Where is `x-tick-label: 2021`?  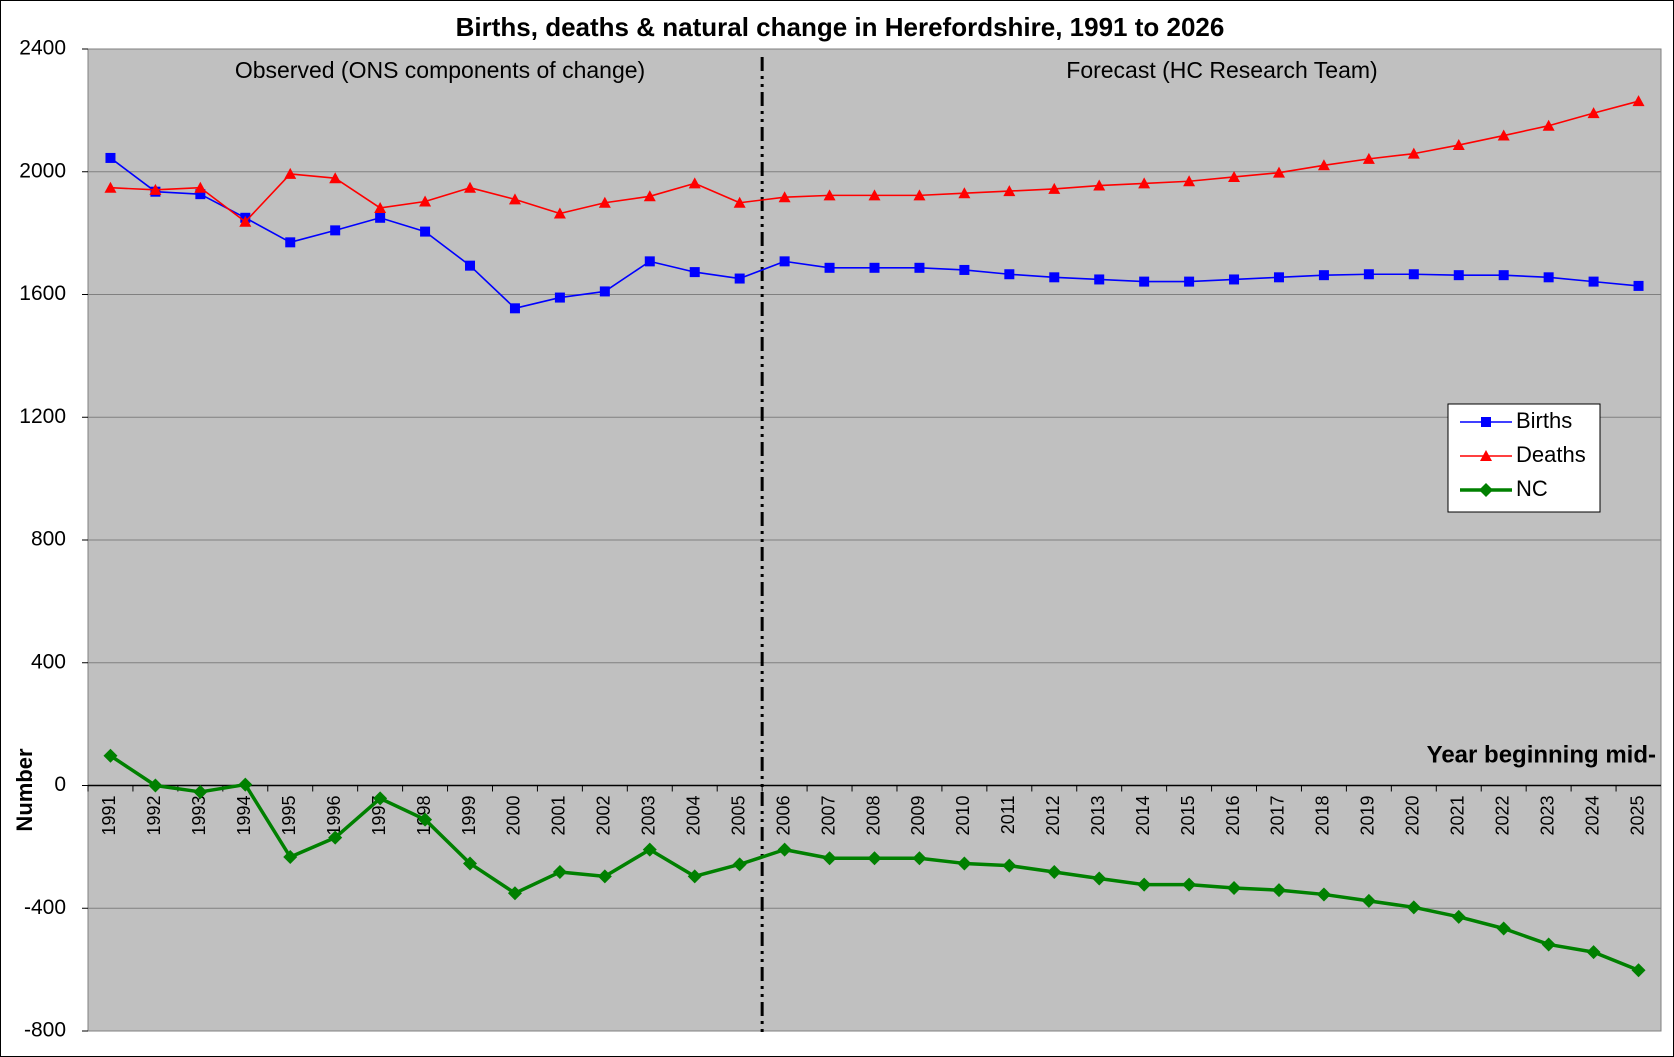 x-tick-label: 2021 is located at coordinates (1458, 816).